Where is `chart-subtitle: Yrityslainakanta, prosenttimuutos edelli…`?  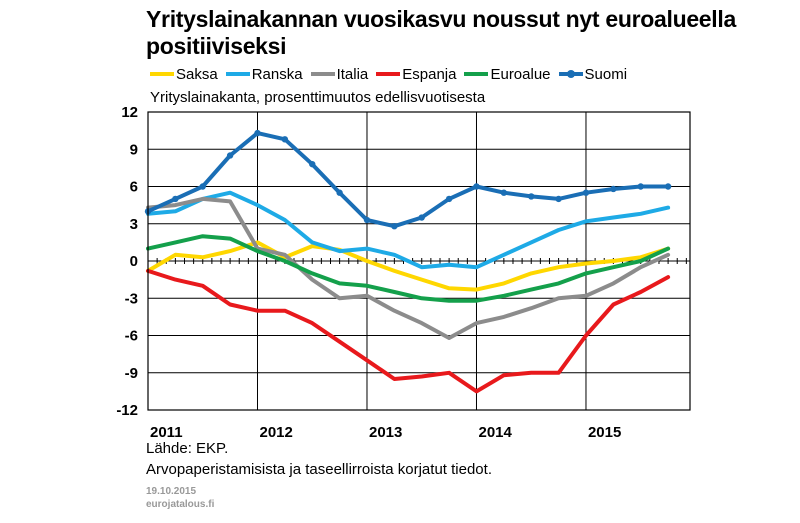 chart-subtitle: Yrityslainakanta, prosenttimuutos edelli… is located at coordinates (318, 97).